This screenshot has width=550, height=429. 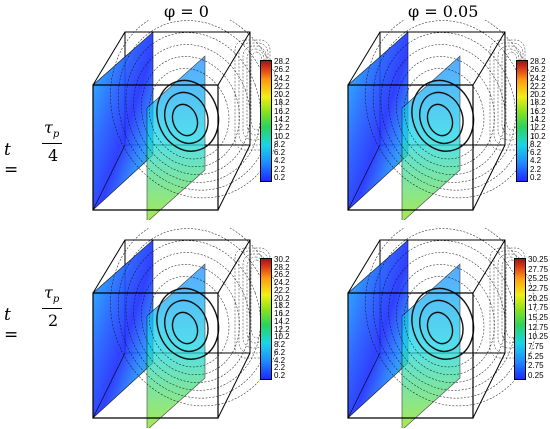 What do you see at coordinates (538, 61) in the screenshot?
I see `colorbar-tick-label: 28.2` at bounding box center [538, 61].